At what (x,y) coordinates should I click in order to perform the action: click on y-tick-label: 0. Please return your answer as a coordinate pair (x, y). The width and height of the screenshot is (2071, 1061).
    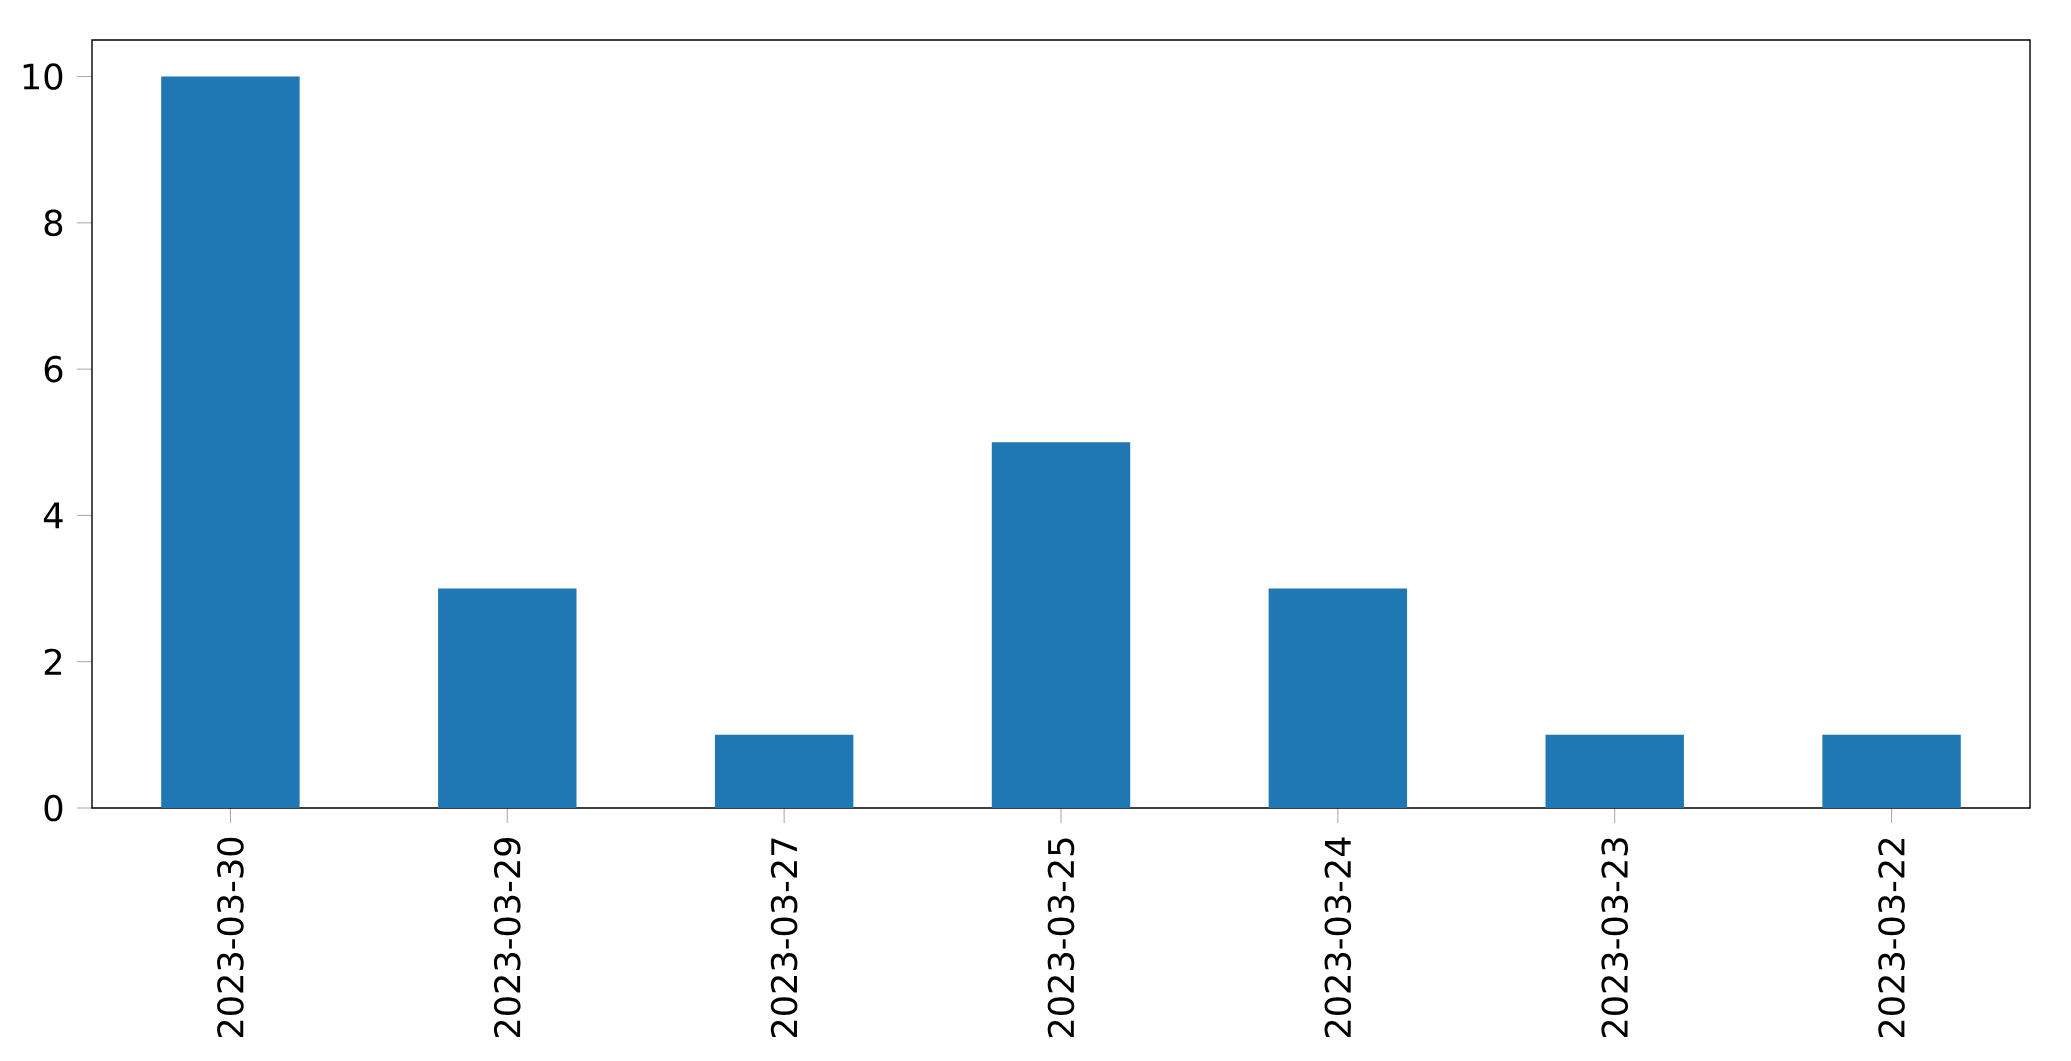
    Looking at the image, I should click on (53, 808).